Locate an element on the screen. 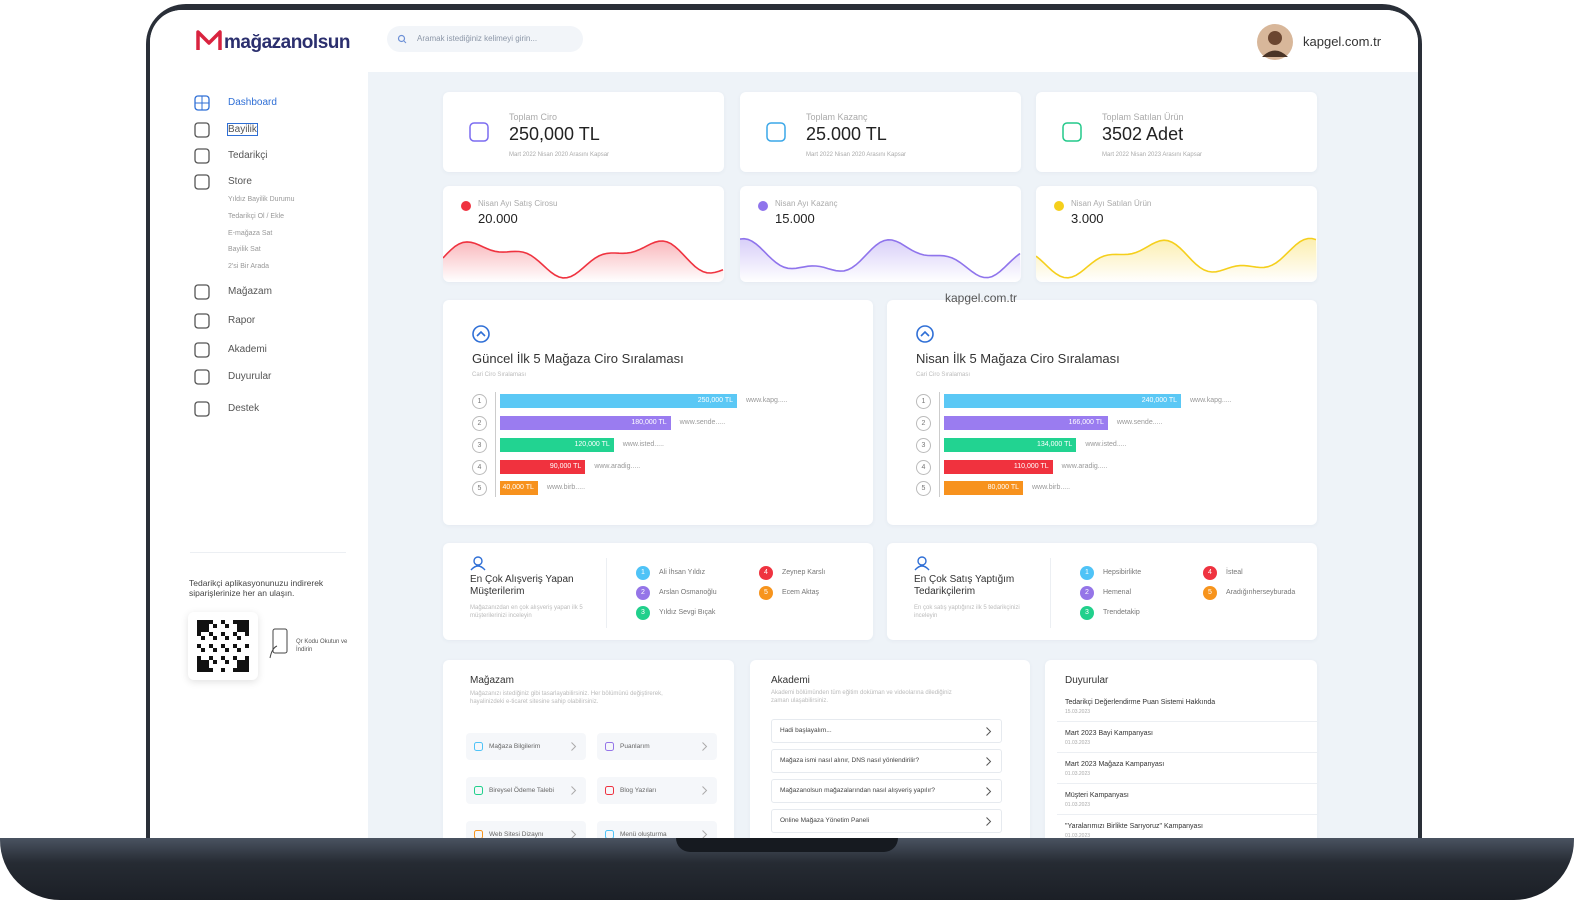 This screenshot has height=905, width=1574. logo-mark is located at coordinates (209, 40).